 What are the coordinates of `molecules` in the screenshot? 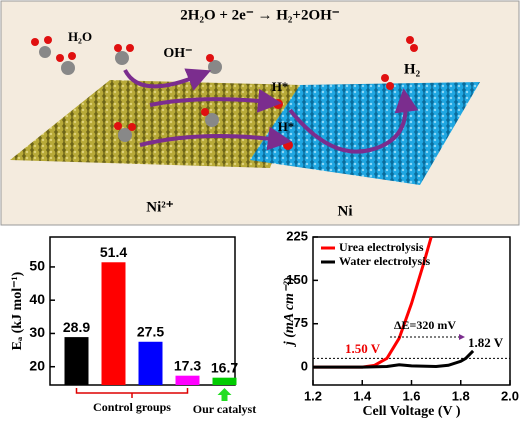 It's located at (130, 94).